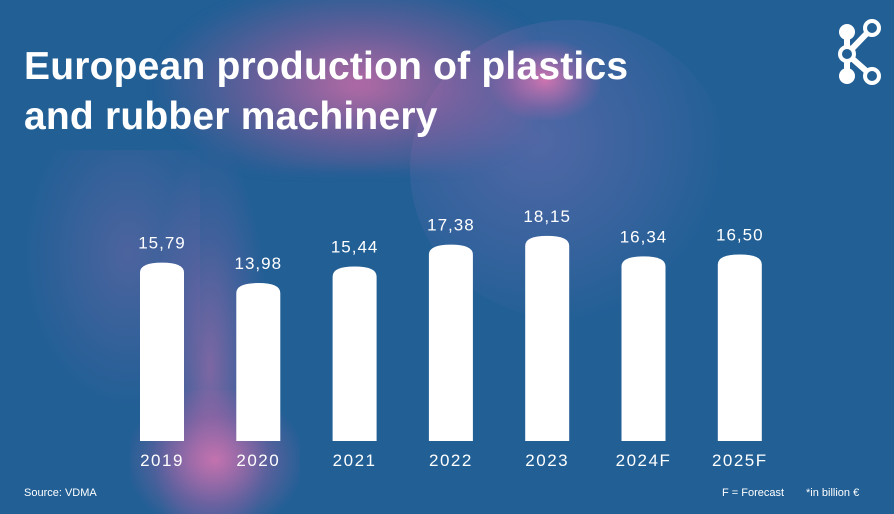  I want to click on data-label-2025F: 16,50, so click(740, 235).